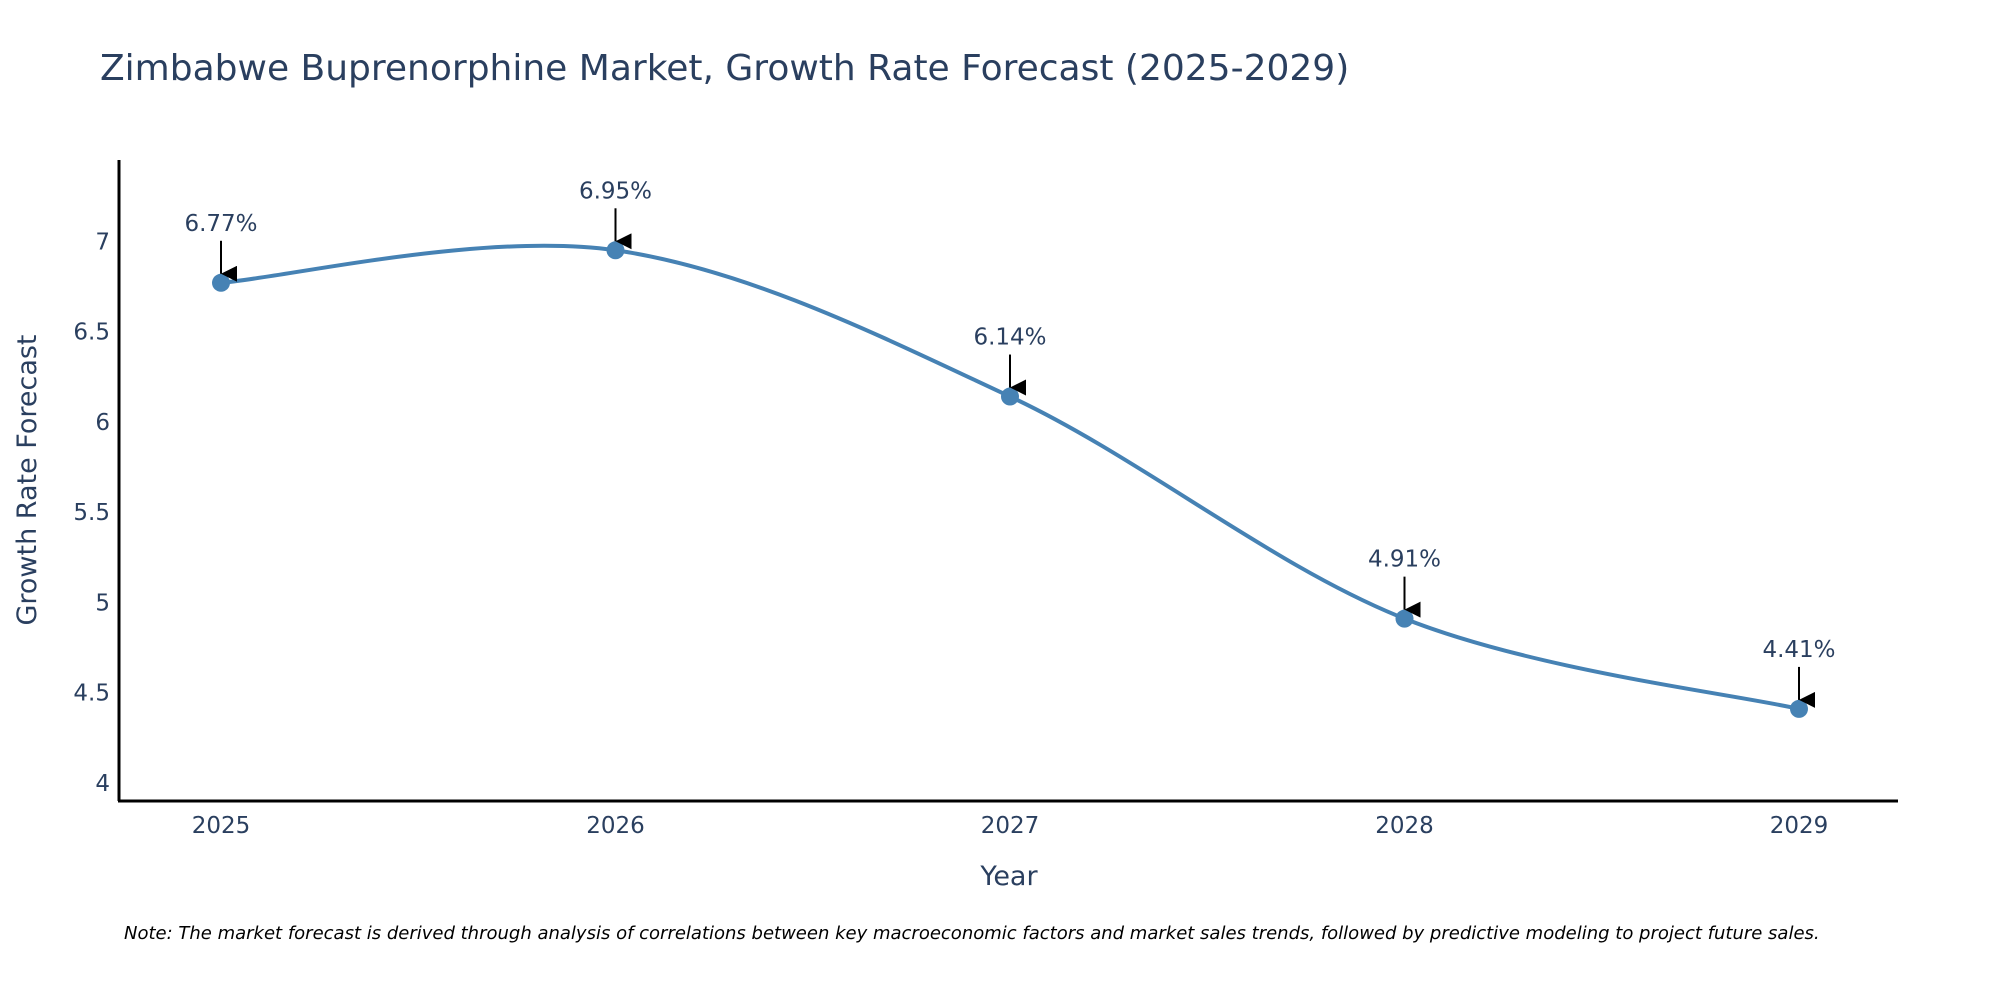 The image size is (2000, 1000). What do you see at coordinates (102, 603) in the screenshot?
I see `y-tick-label: 5` at bounding box center [102, 603].